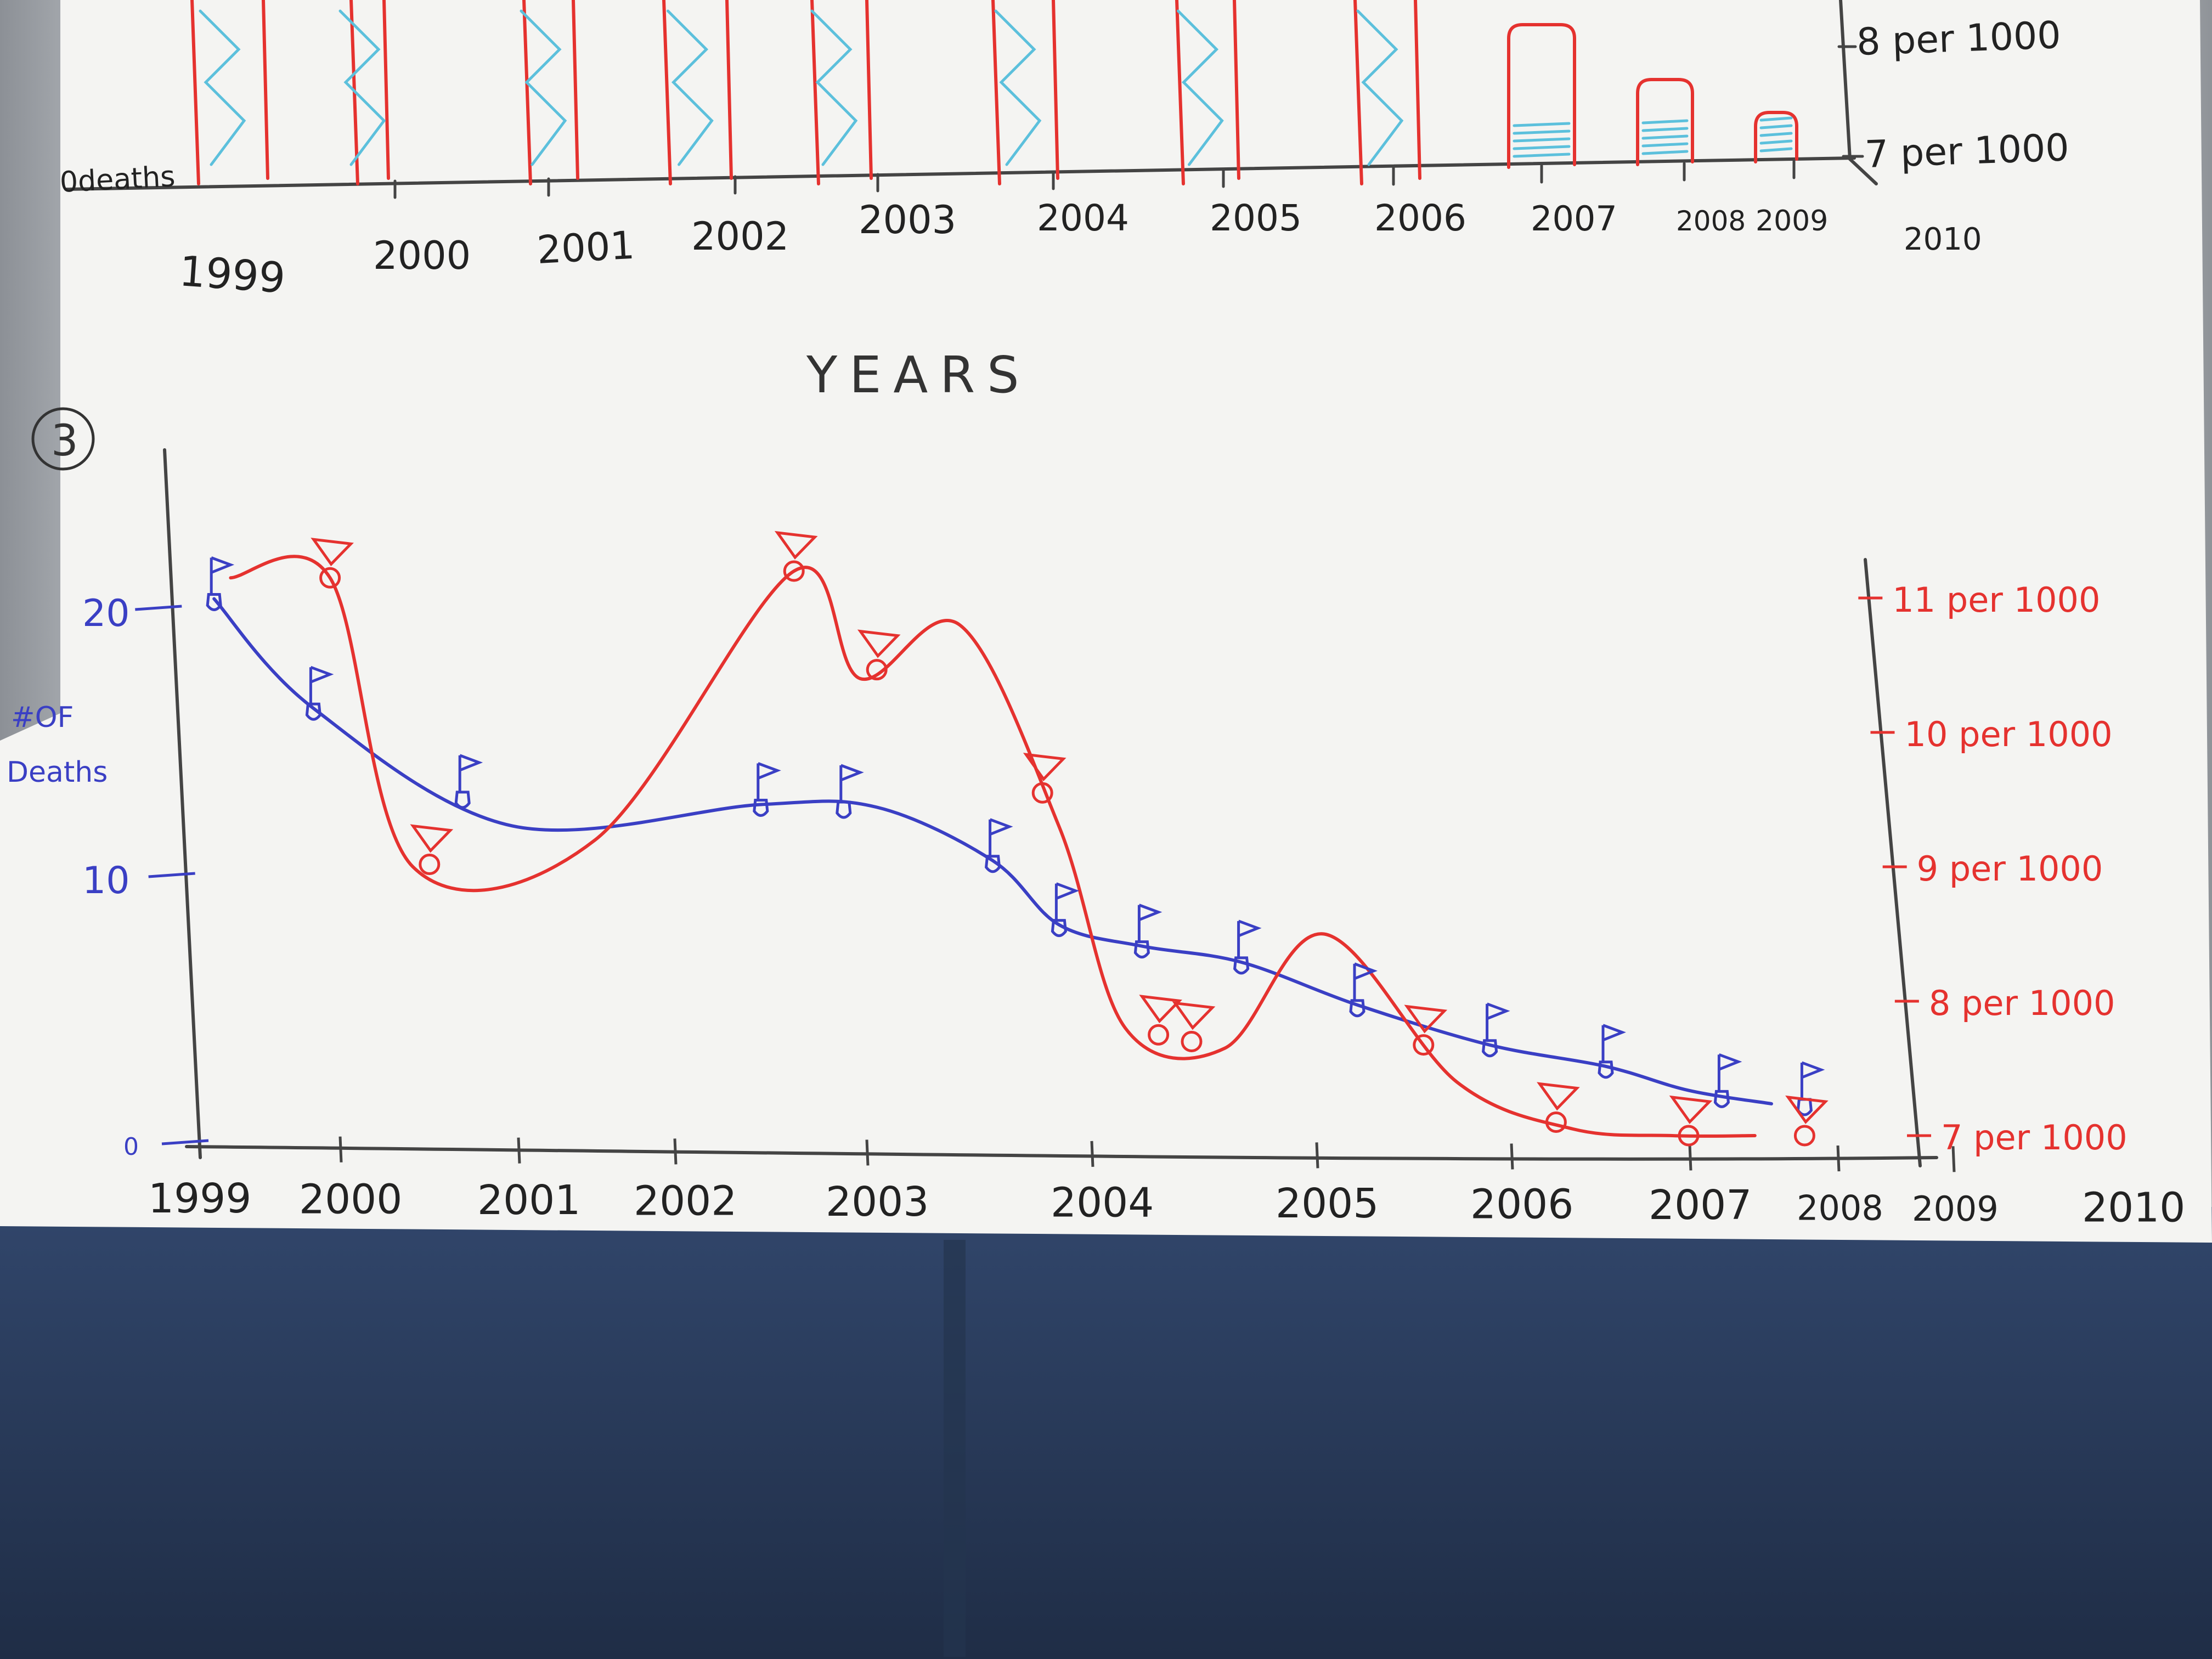 The width and height of the screenshot is (2212, 1659). Describe the element at coordinates (1840, 1208) in the screenshot. I see `x-tick-label-2008: 2008` at that location.